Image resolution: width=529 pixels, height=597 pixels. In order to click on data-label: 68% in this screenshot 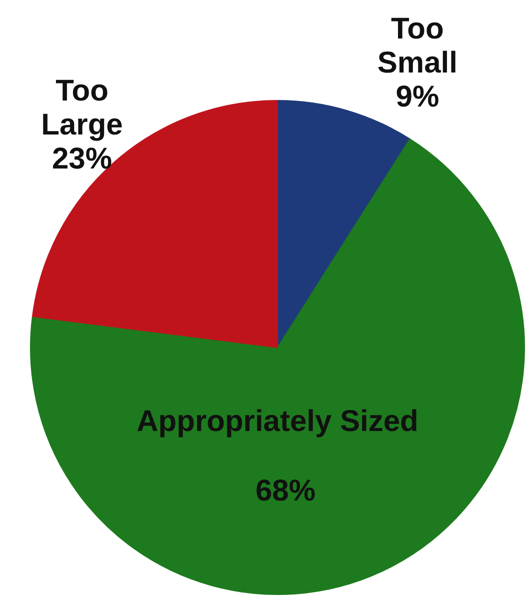, I will do `click(285, 491)`.